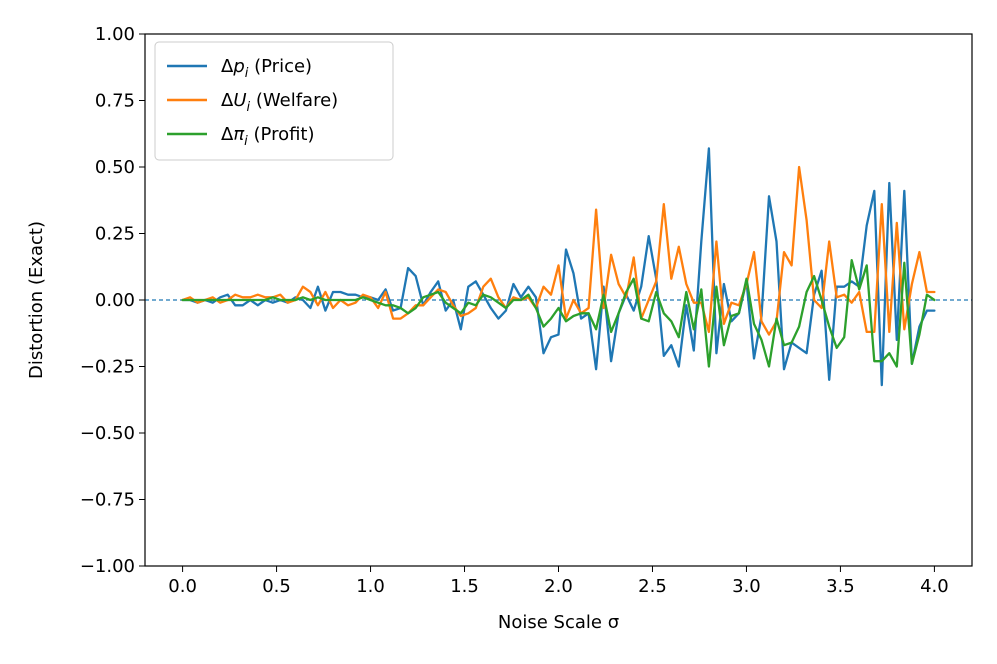 This screenshot has height=664, width=997. What do you see at coordinates (279, 102) in the screenshot?
I see `legend-label: ΔUi (Welfare)` at bounding box center [279, 102].